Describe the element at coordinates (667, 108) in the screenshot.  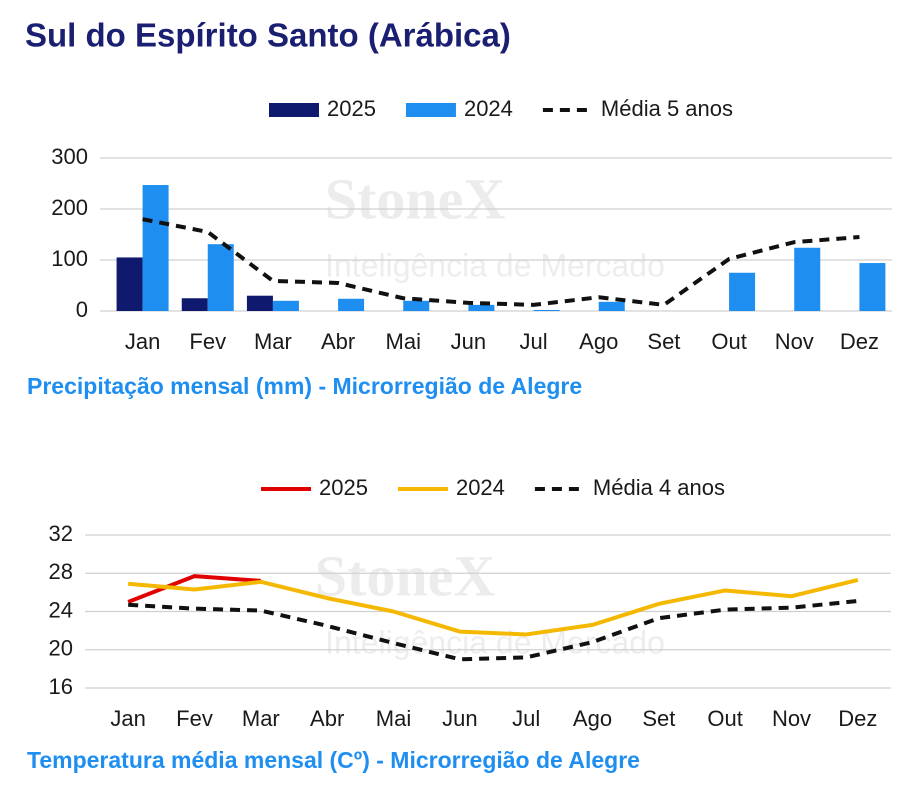
I see `legend-label: Média 5 anos` at that location.